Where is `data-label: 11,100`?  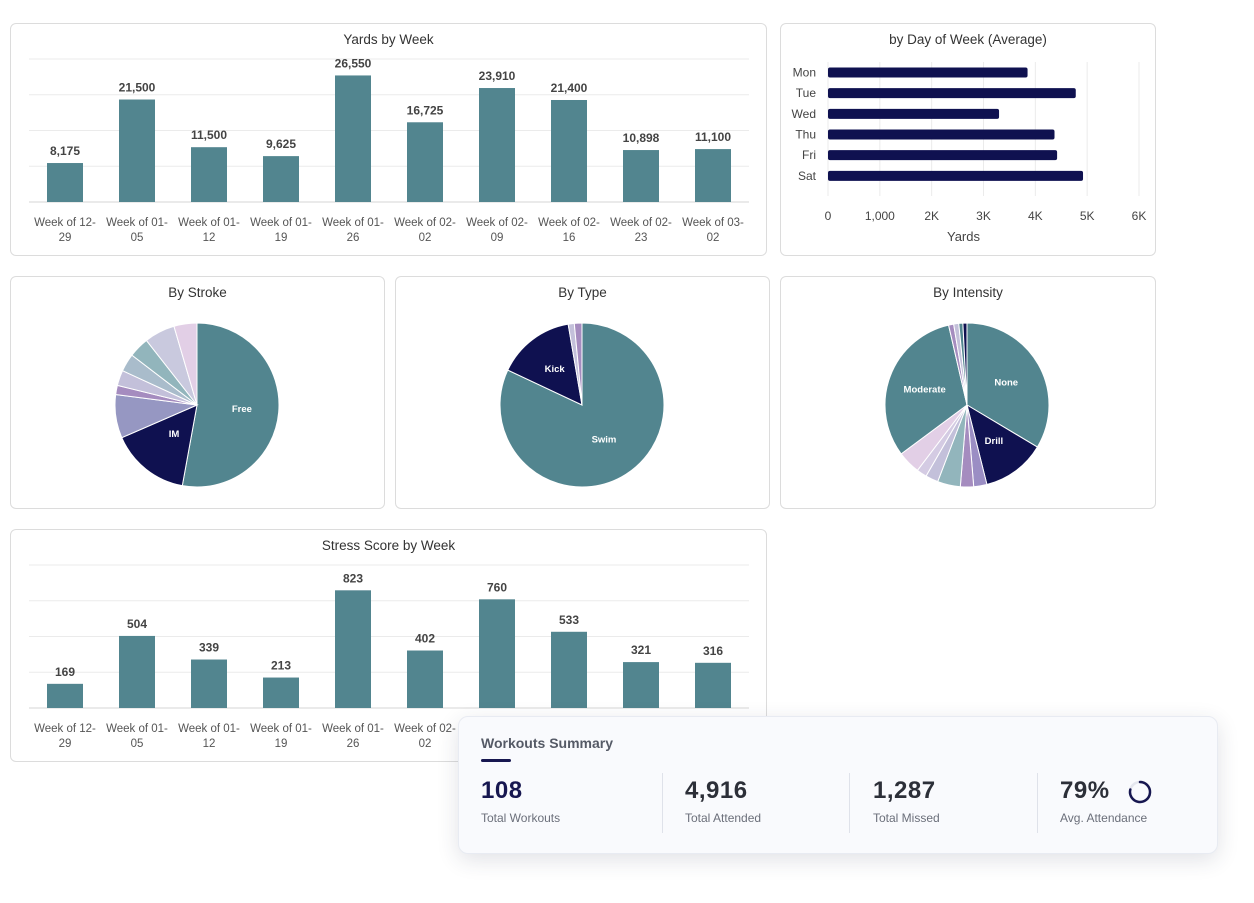
data-label: 11,100 is located at coordinates (713, 137).